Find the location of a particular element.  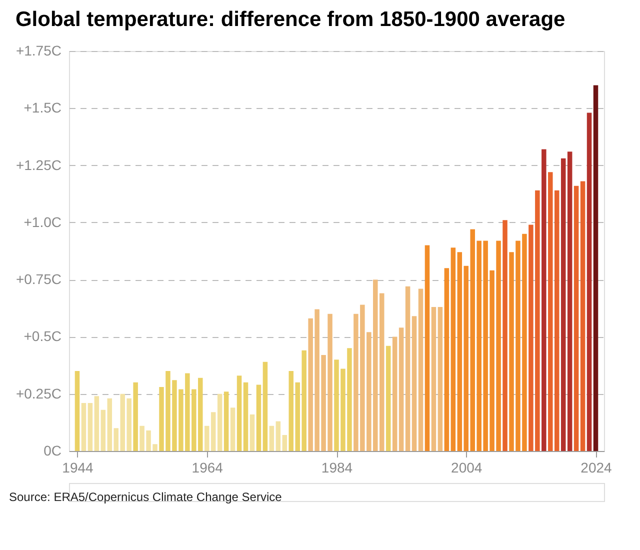

x-tick-label: 1944 is located at coordinates (78, 468).